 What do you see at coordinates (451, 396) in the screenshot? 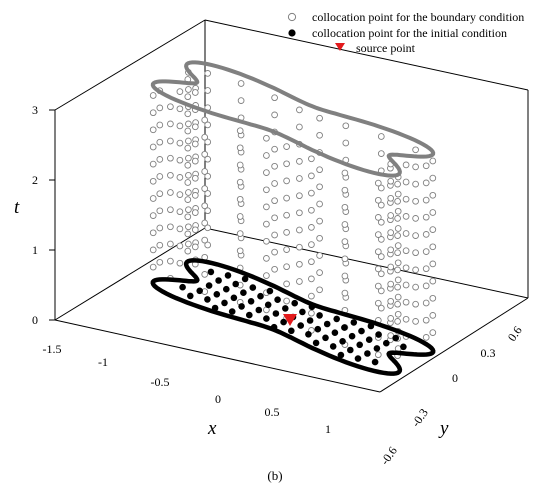
I see `y-axis: -0.6 -0.3 0 0.3 0.6 y` at bounding box center [451, 396].